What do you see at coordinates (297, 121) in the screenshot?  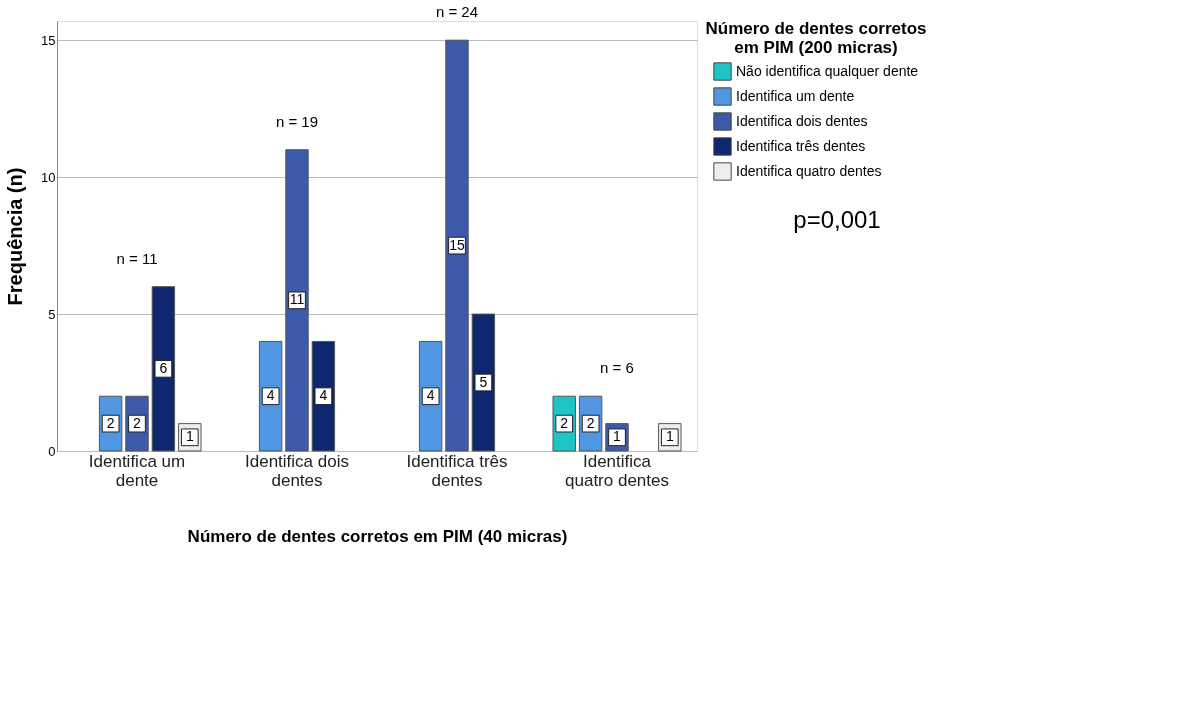 I see `annotation: n = 19` at bounding box center [297, 121].